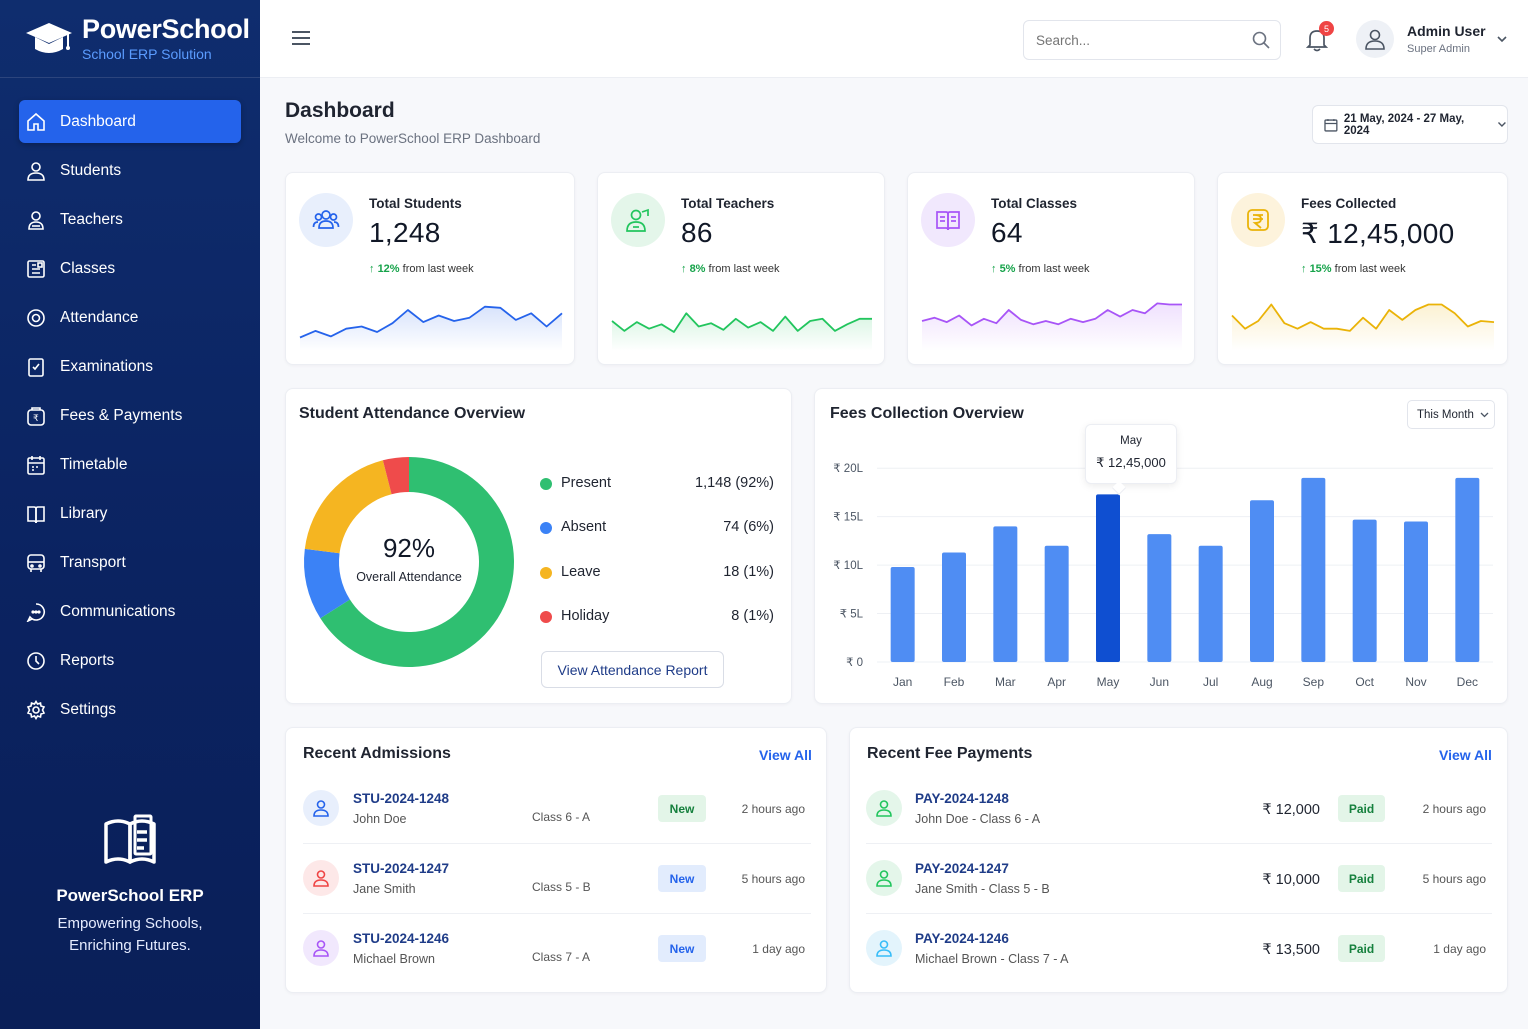 The width and height of the screenshot is (1528, 1029). What do you see at coordinates (992, 959) in the screenshot?
I see `payment-detail: Michael Brown - Class 7 - A` at bounding box center [992, 959].